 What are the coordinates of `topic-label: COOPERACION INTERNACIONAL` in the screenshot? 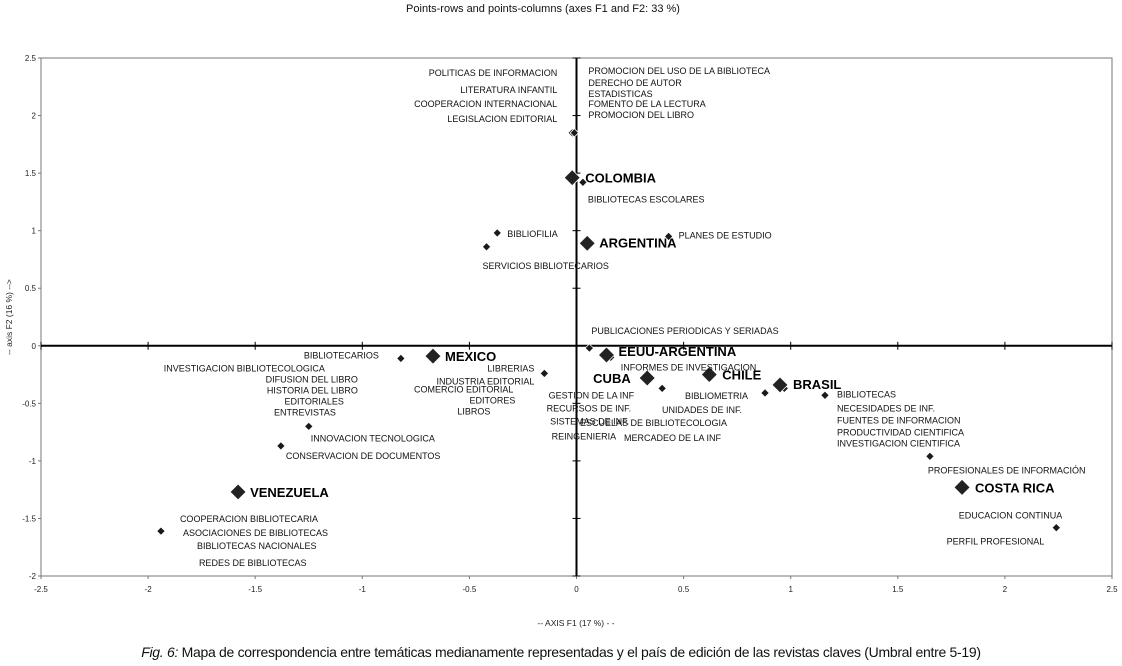 It's located at (485, 104).